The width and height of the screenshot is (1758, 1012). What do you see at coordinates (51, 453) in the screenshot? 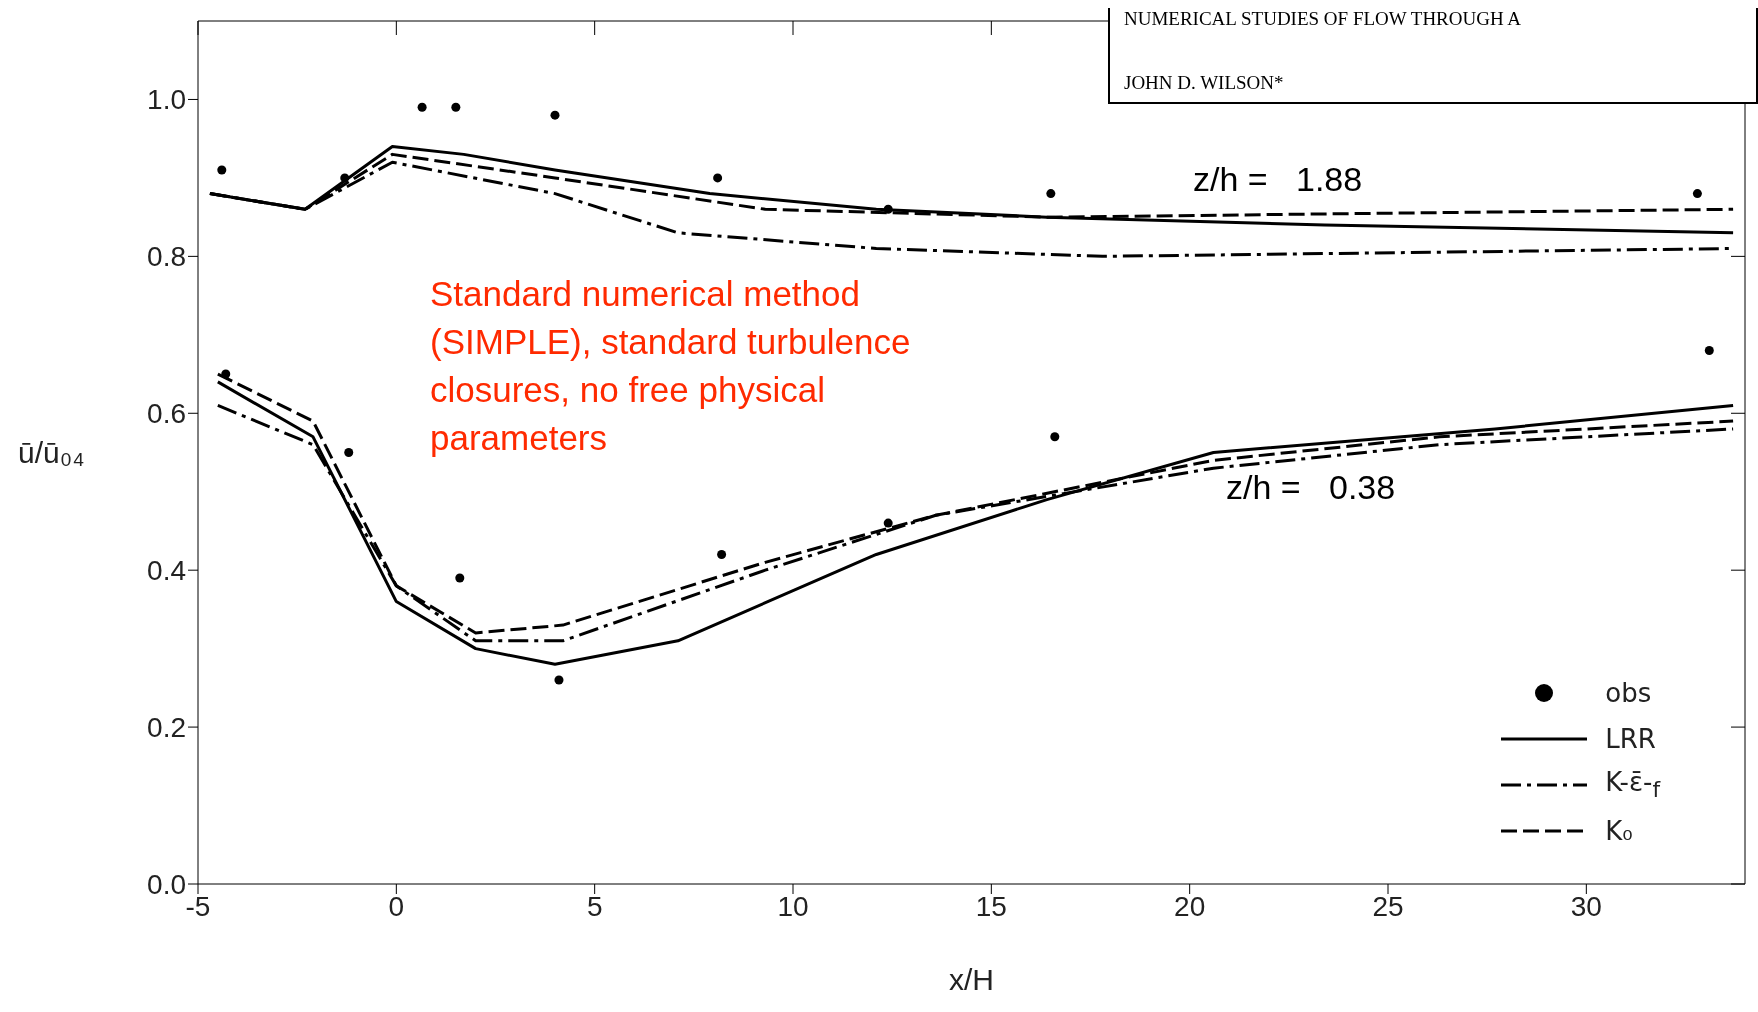
I see `y-axis-title: ū/ū₀₄` at bounding box center [51, 453].